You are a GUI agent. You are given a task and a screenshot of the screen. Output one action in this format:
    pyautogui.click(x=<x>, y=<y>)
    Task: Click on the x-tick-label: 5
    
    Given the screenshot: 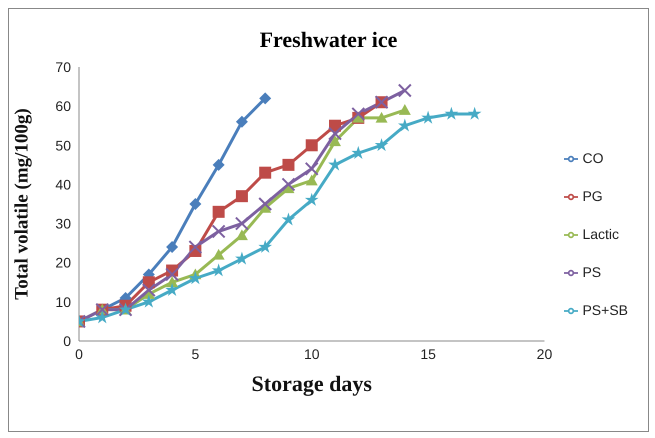 What is the action you would take?
    pyautogui.click(x=195, y=354)
    